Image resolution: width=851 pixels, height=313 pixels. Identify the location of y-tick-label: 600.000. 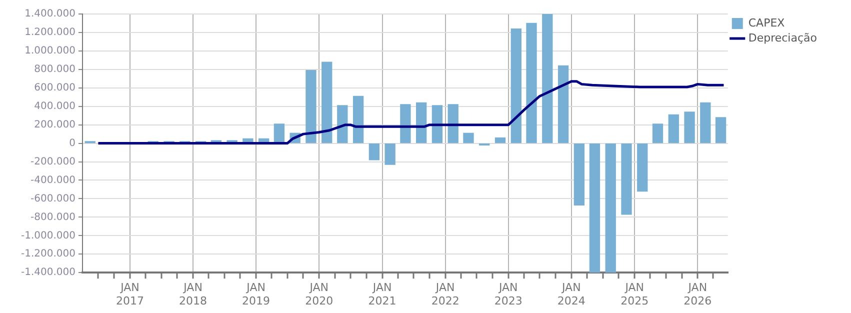
(55, 88).